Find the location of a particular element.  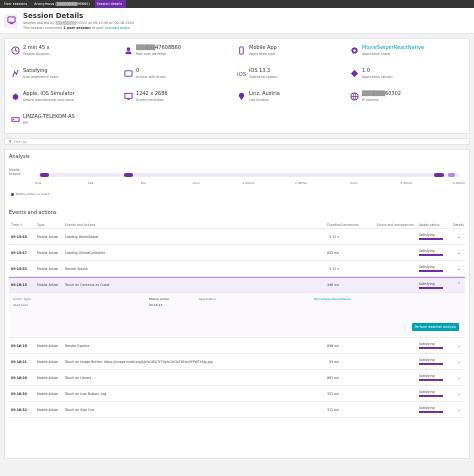

smiley-icon is located at coordinates (15, 73).